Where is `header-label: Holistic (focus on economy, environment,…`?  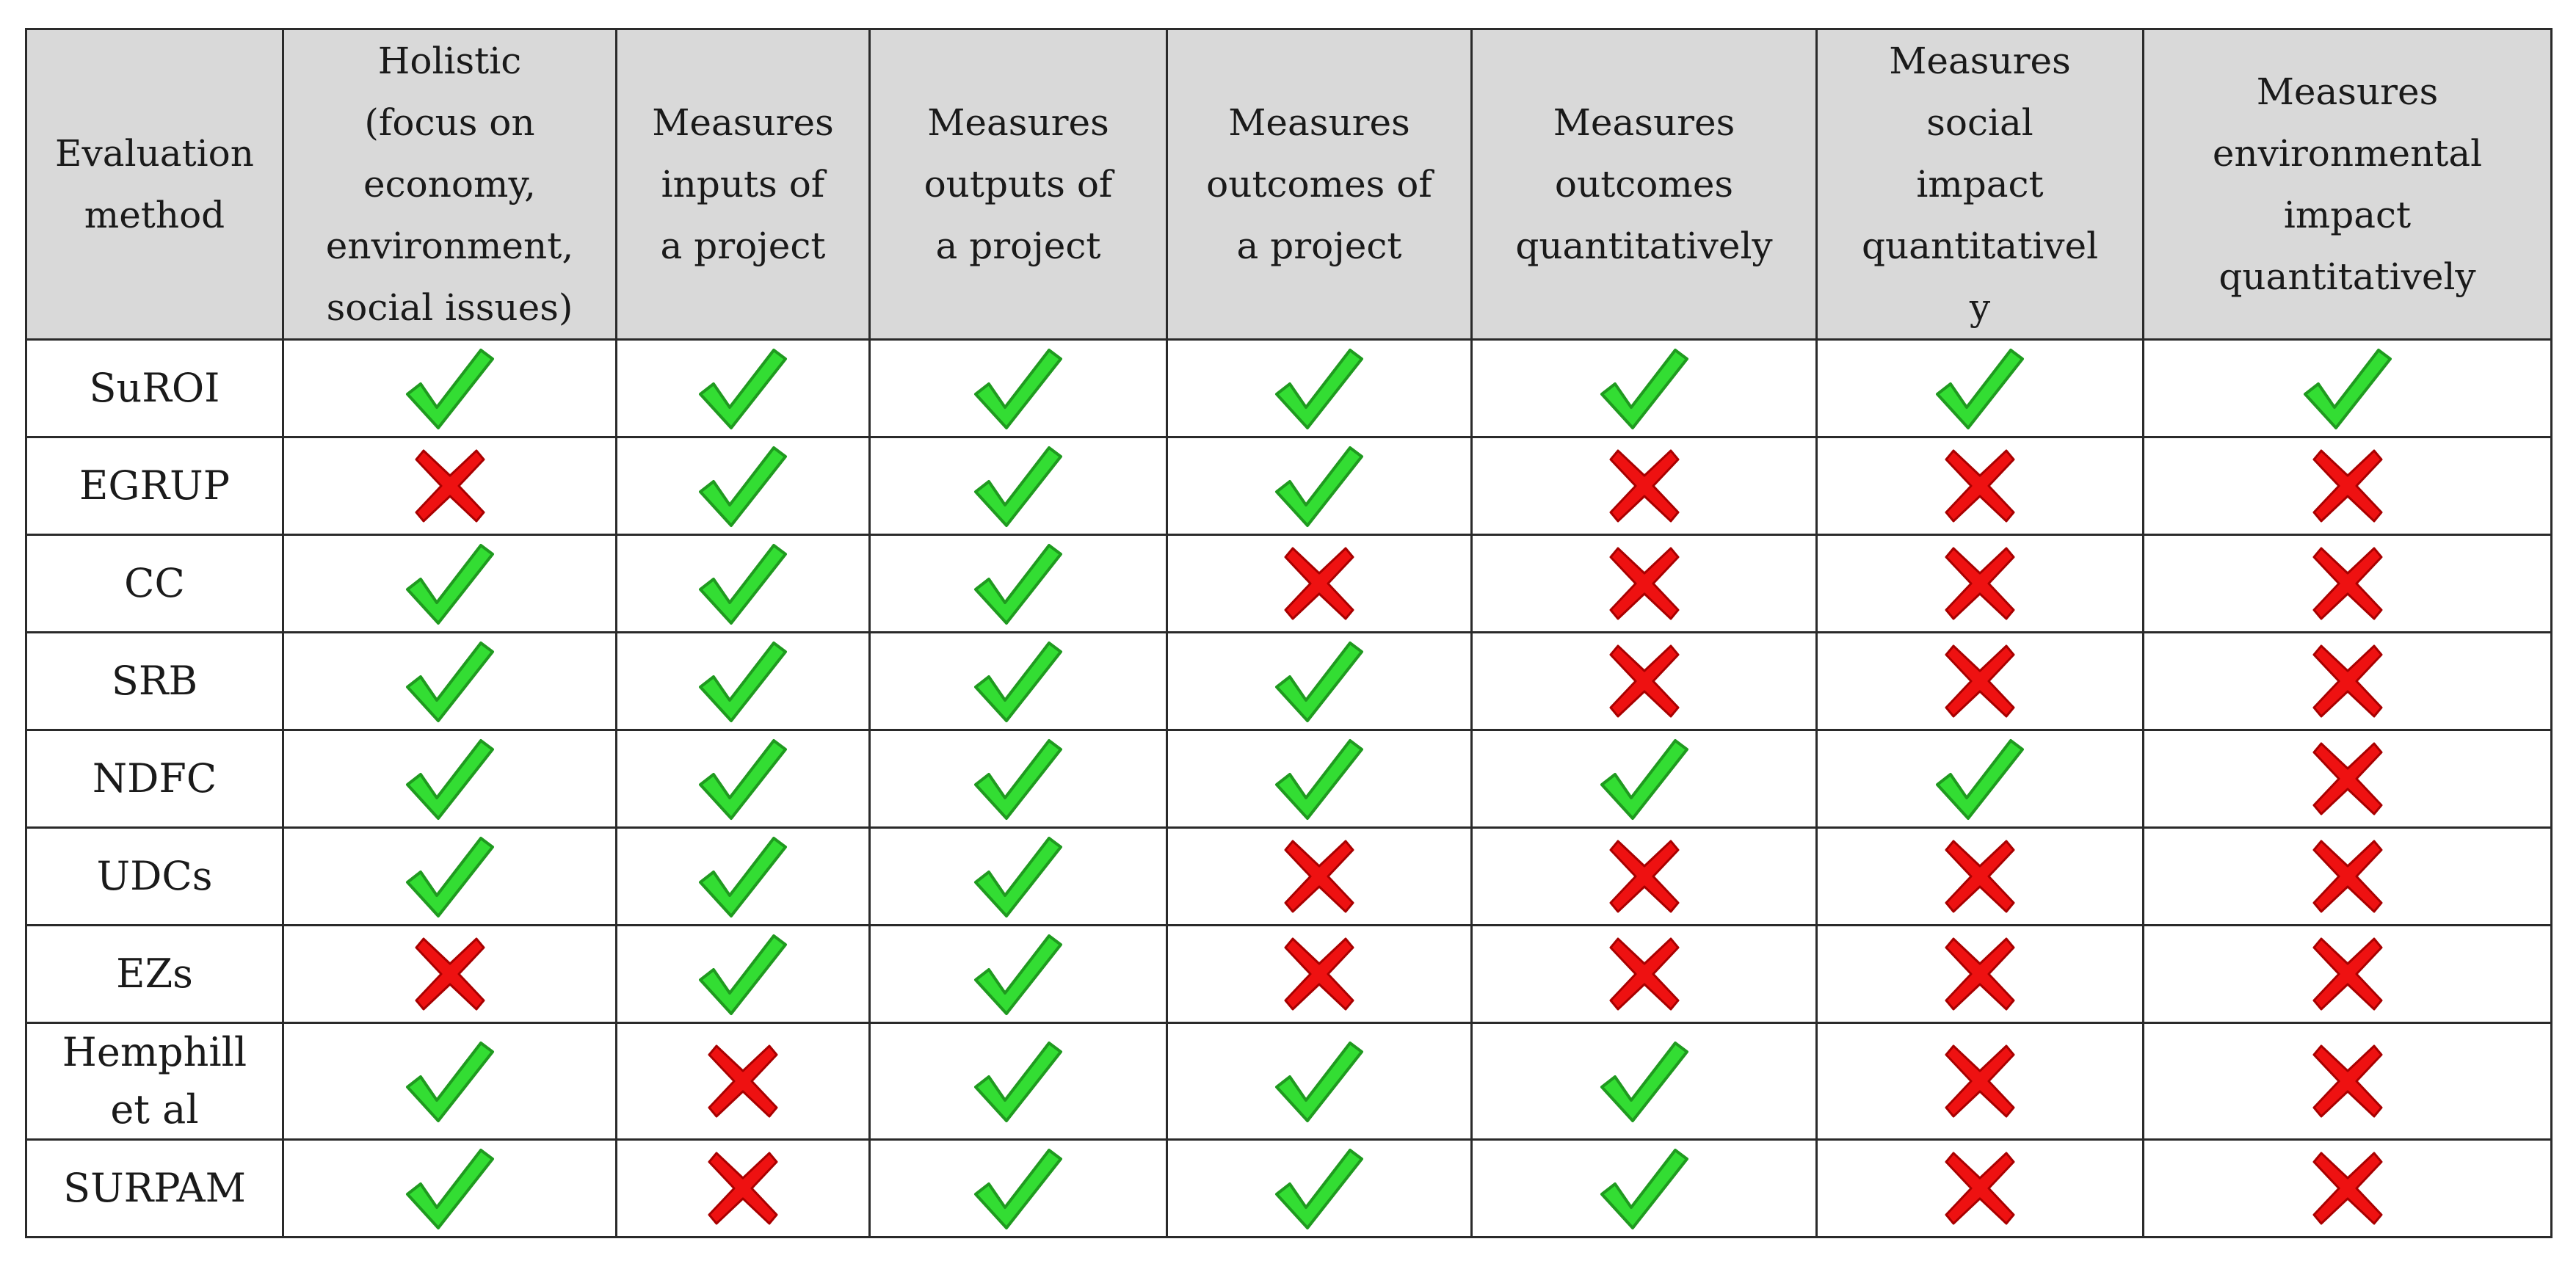
header-label: Holistic (focus on economy, environment,… is located at coordinates (450, 185).